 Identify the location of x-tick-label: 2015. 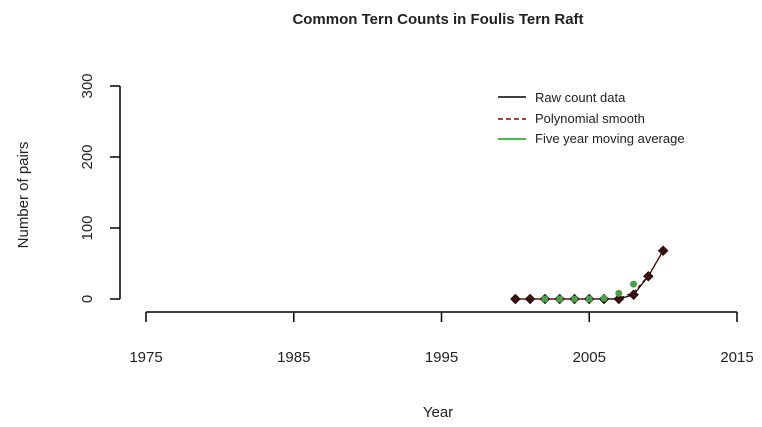
(736, 357).